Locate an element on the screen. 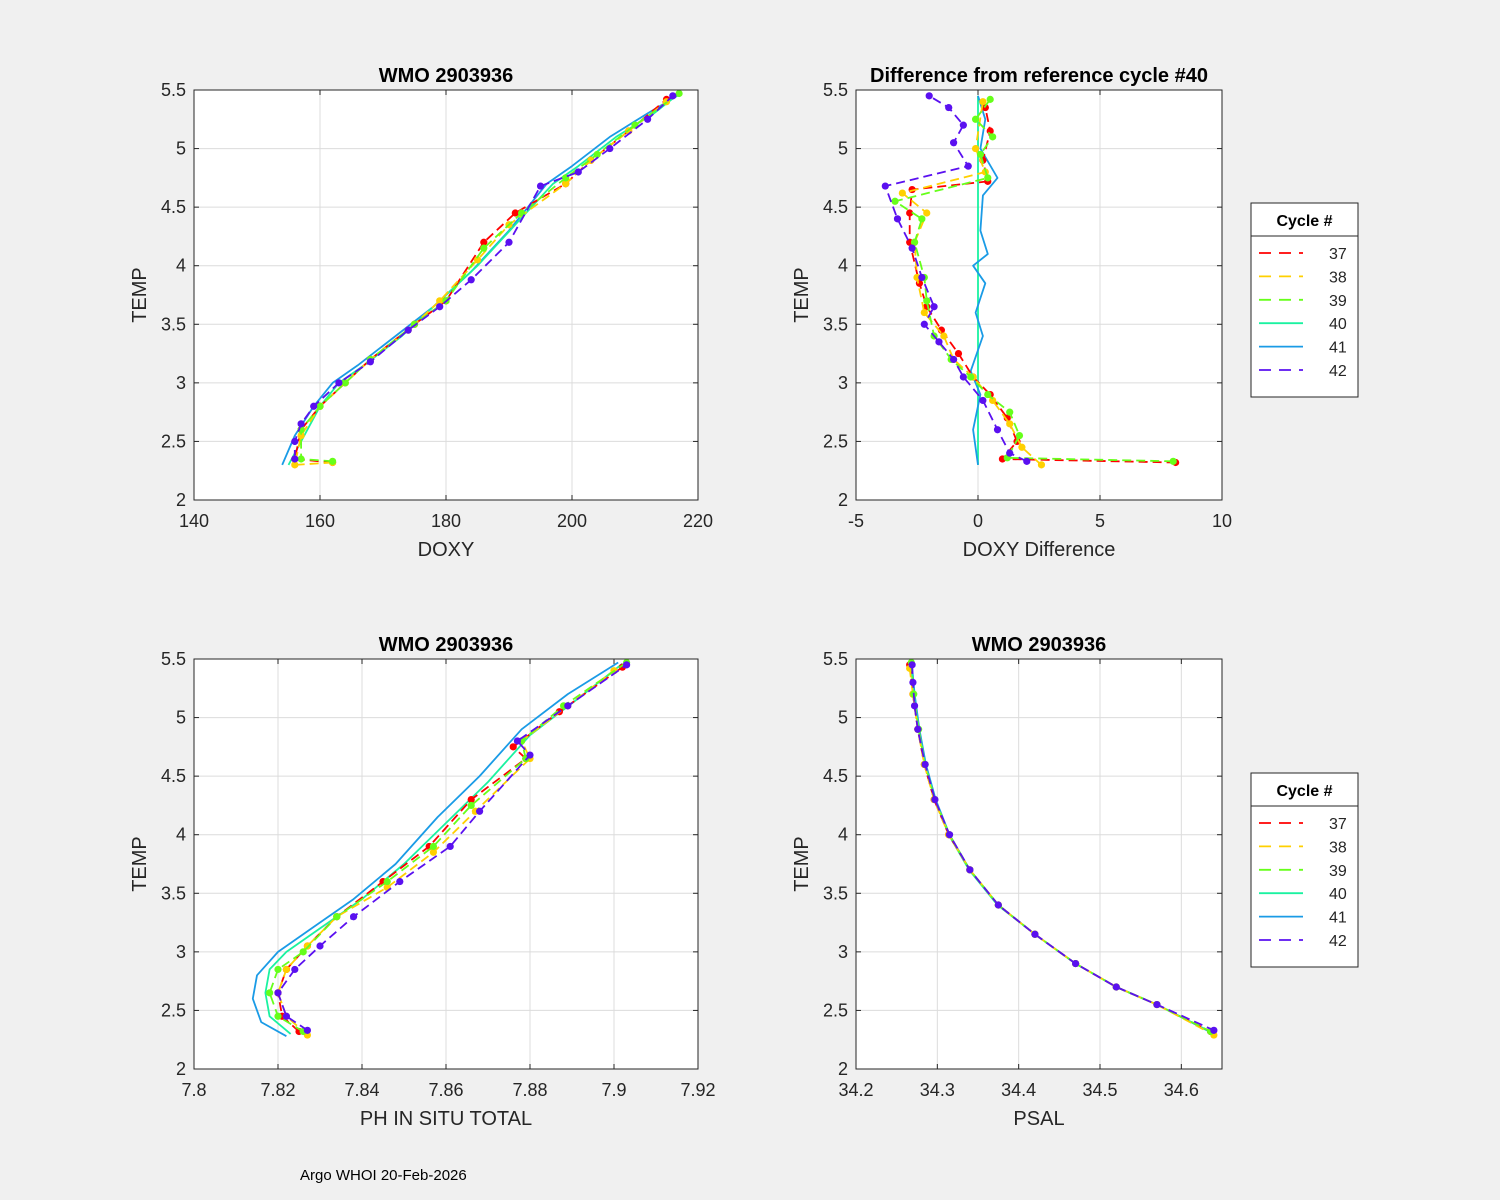 The image size is (1500, 1200). x-tick-label: 10 is located at coordinates (1222, 521).